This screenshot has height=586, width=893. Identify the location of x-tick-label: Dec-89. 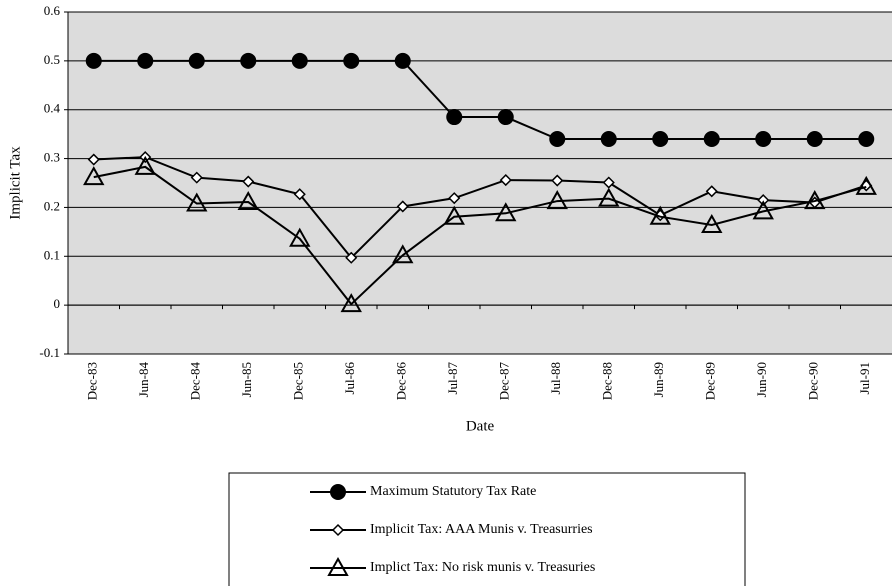
(710, 381).